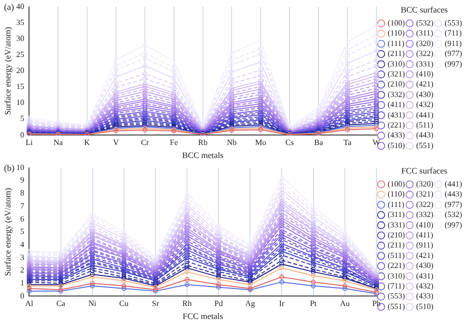 The image size is (474, 322). What do you see at coordinates (453, 183) in the screenshot?
I see `legend-label: (441)` at bounding box center [453, 183].